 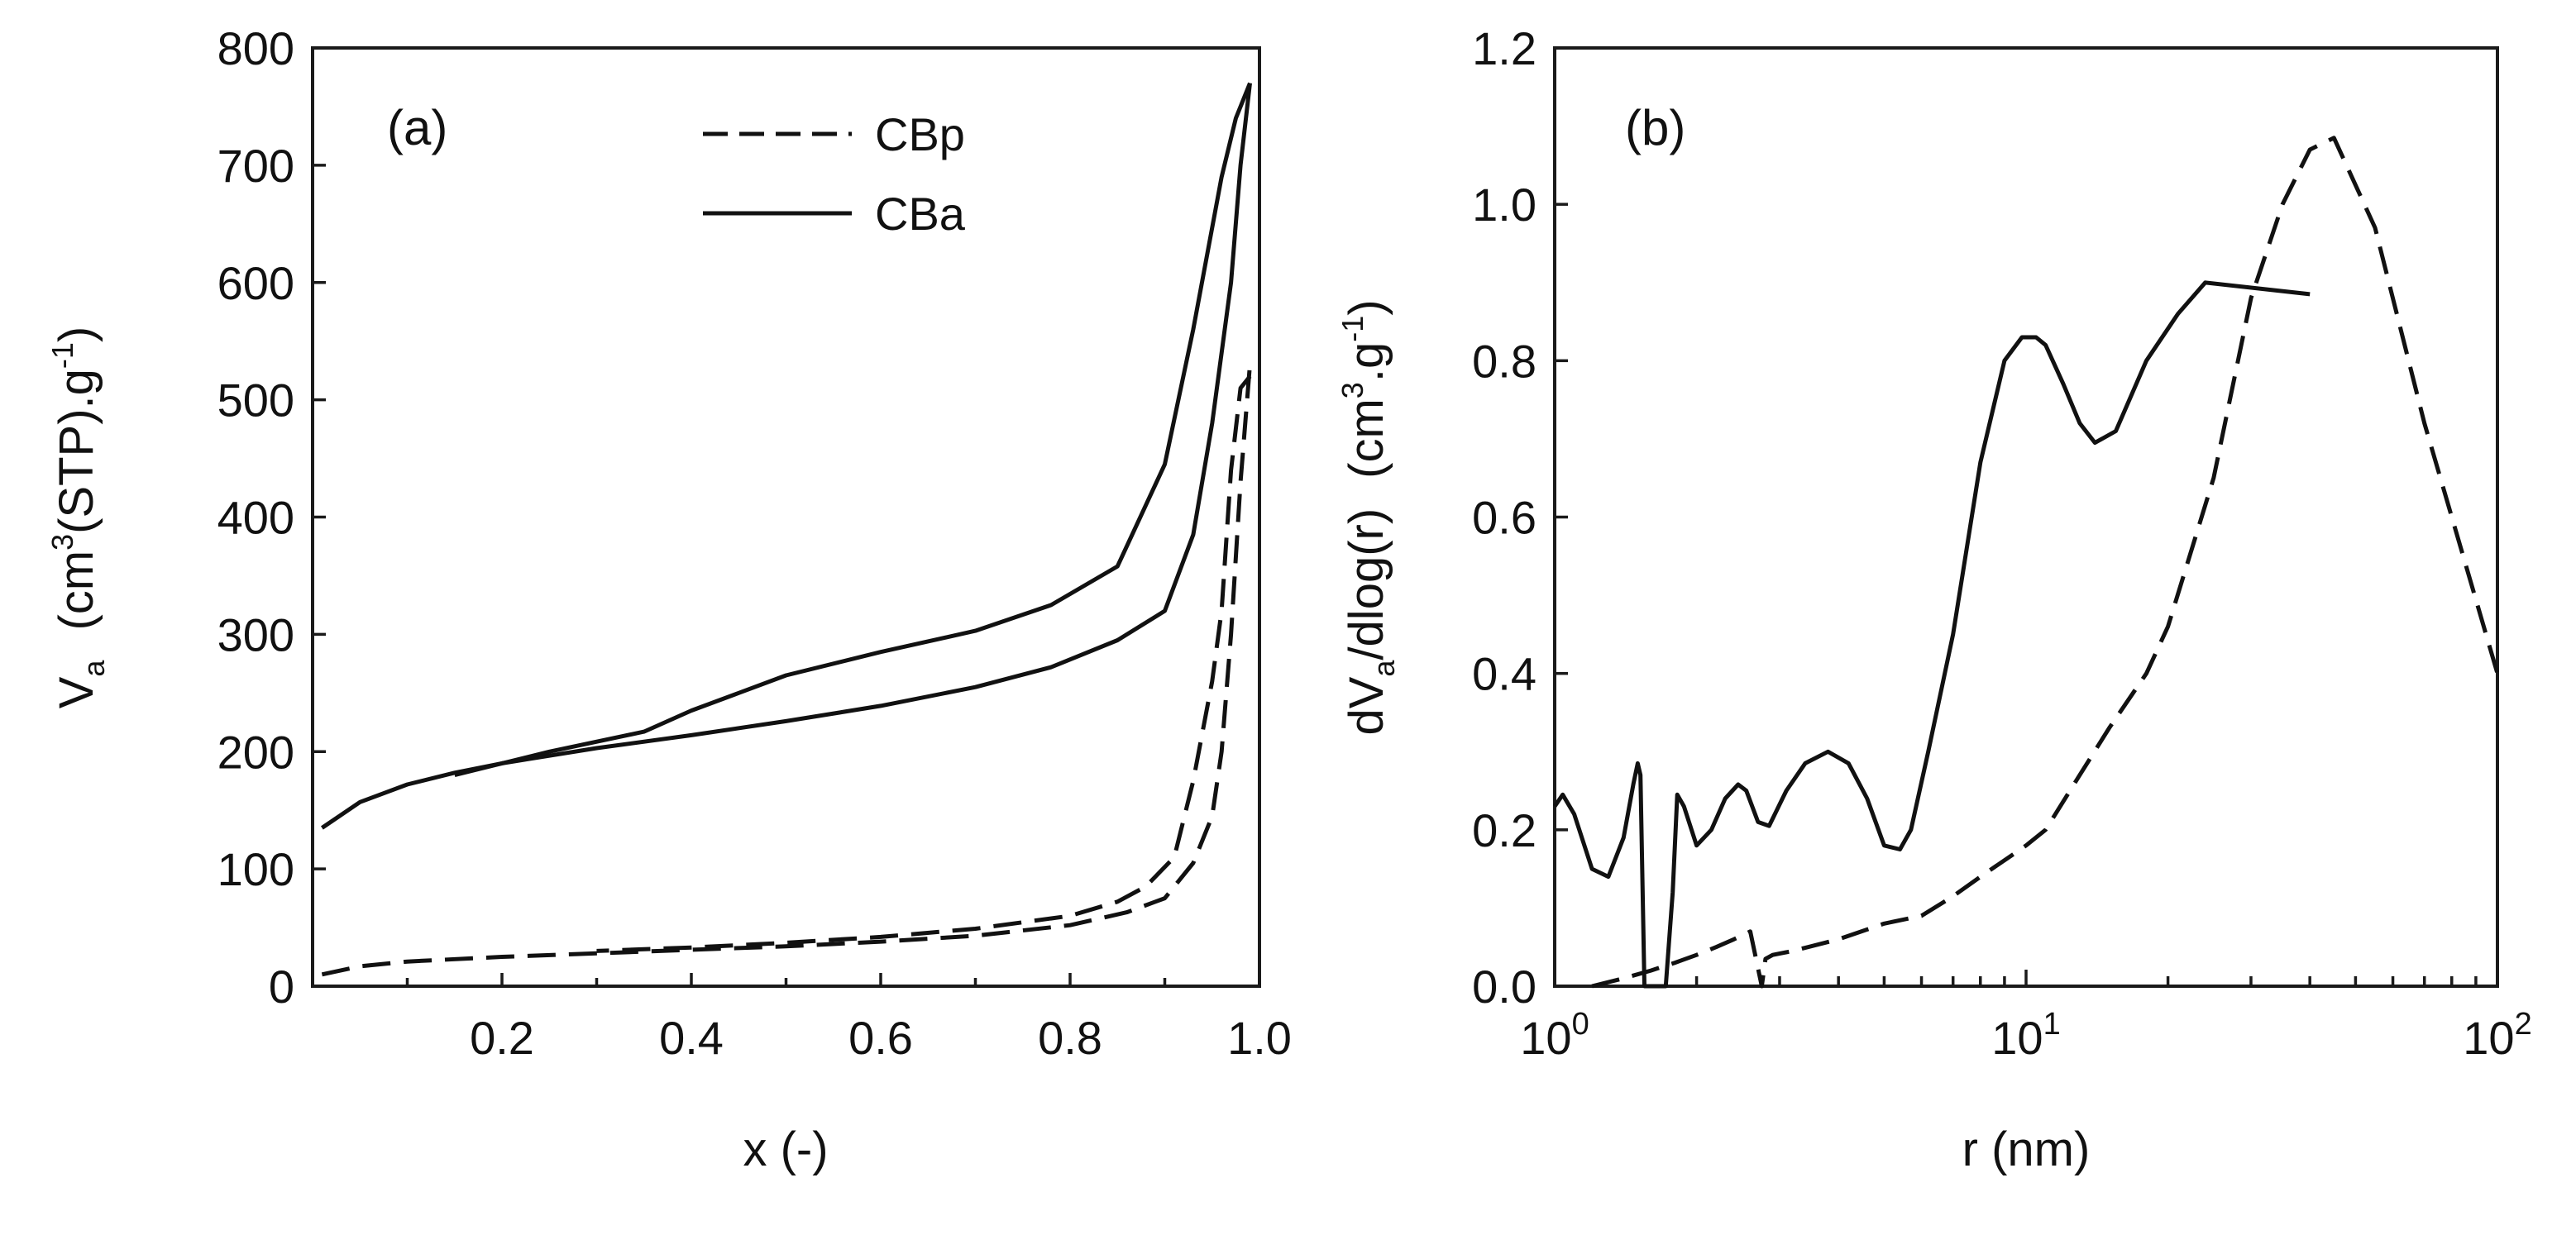 I want to click on y-tick-label: 600, so click(x=256, y=283).